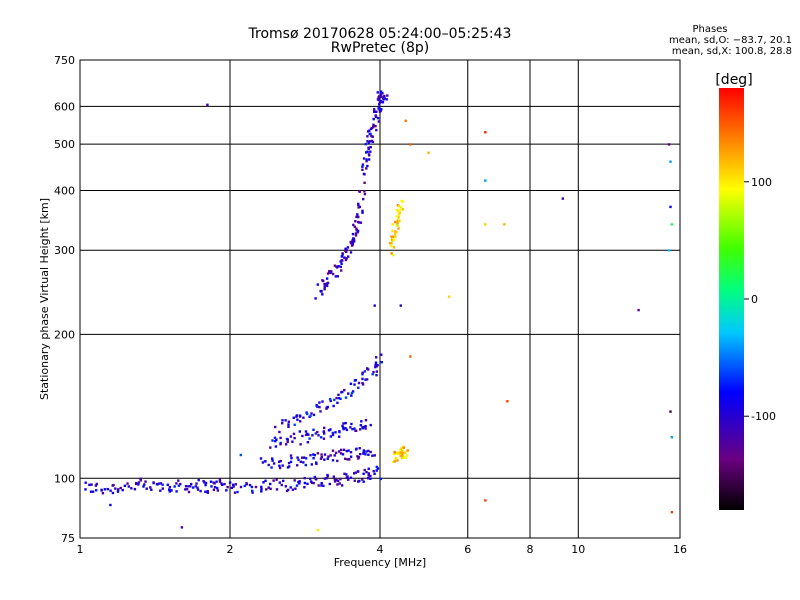 The height and width of the screenshot is (600, 800). Describe the element at coordinates (380, 562) in the screenshot. I see `x-axis-label: Frequency [MHz]` at that location.